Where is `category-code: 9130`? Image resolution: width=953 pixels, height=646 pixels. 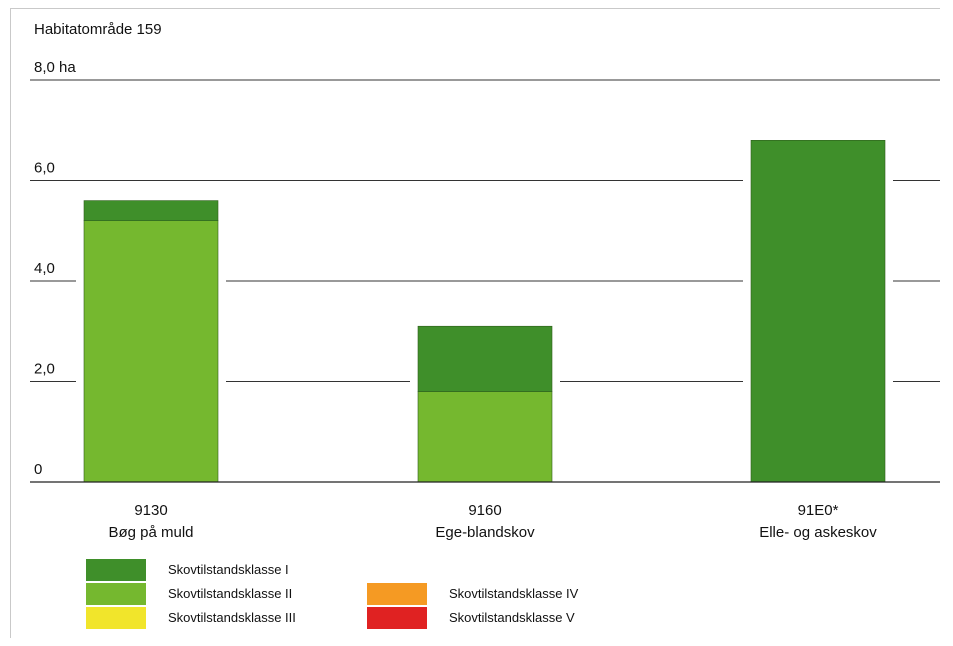 category-code: 9130 is located at coordinates (150, 510).